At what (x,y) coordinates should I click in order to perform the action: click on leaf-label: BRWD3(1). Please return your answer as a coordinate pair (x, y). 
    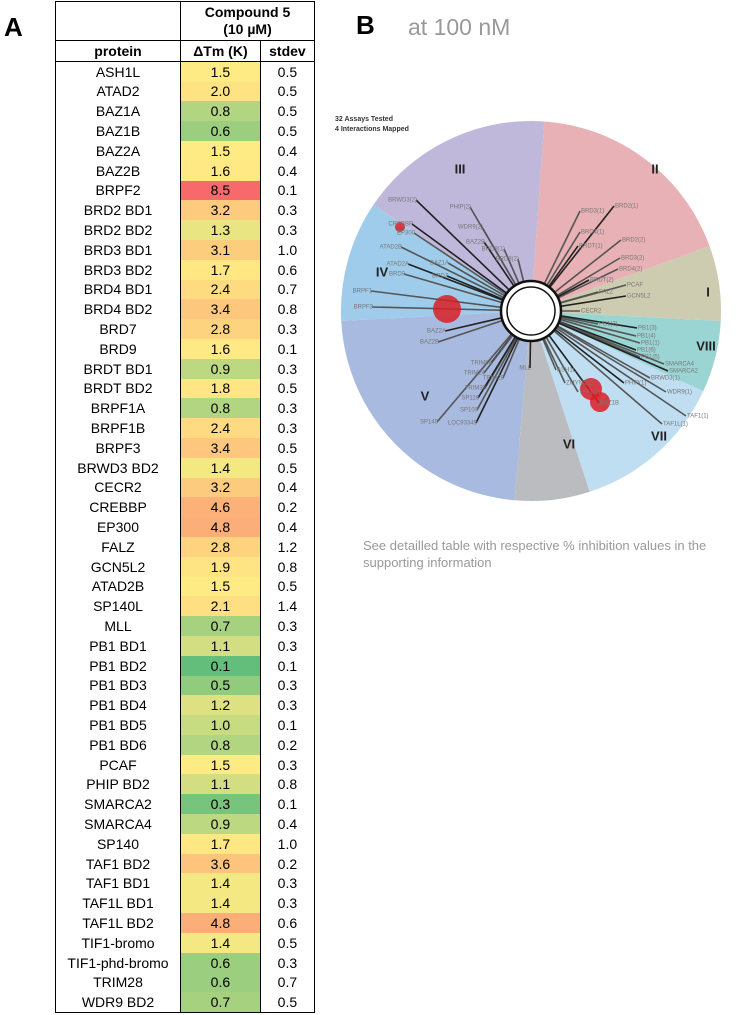
    Looking at the image, I should click on (665, 379).